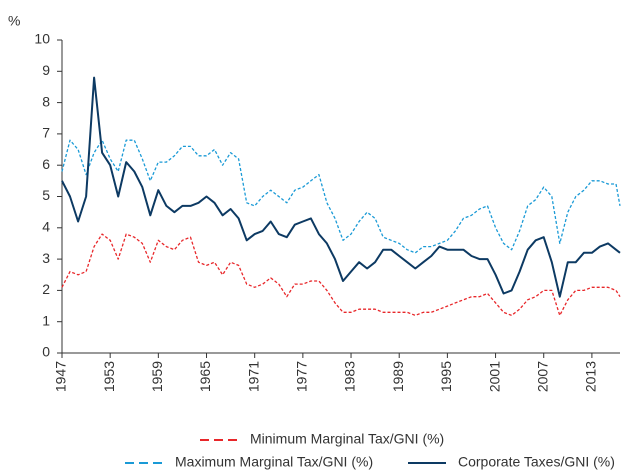 Image resolution: width=622 pixels, height=475 pixels. Describe the element at coordinates (542, 376) in the screenshot. I see `x-tick-label: 2007` at that location.